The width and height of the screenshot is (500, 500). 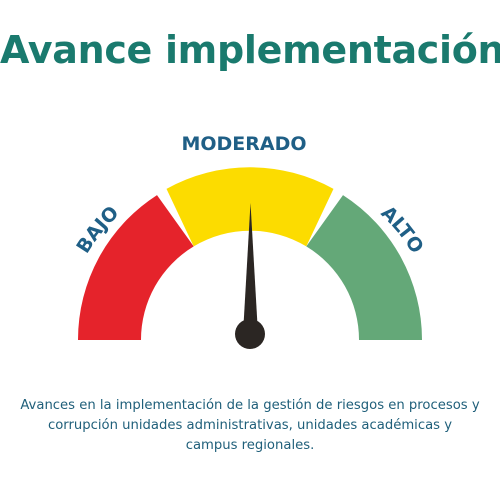 What do you see at coordinates (135, 267) in the screenshot?
I see `gauge-segment-bajo` at bounding box center [135, 267].